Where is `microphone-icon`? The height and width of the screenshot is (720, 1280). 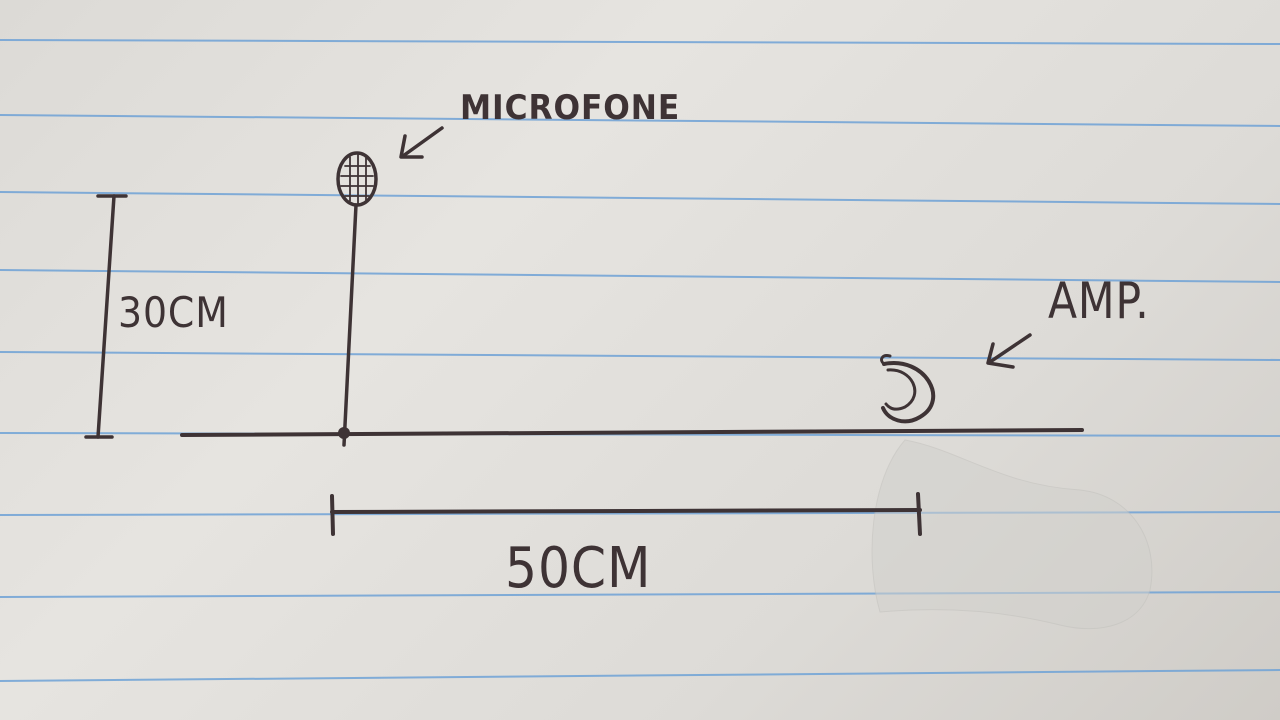
microphone-icon is located at coordinates (357, 299).